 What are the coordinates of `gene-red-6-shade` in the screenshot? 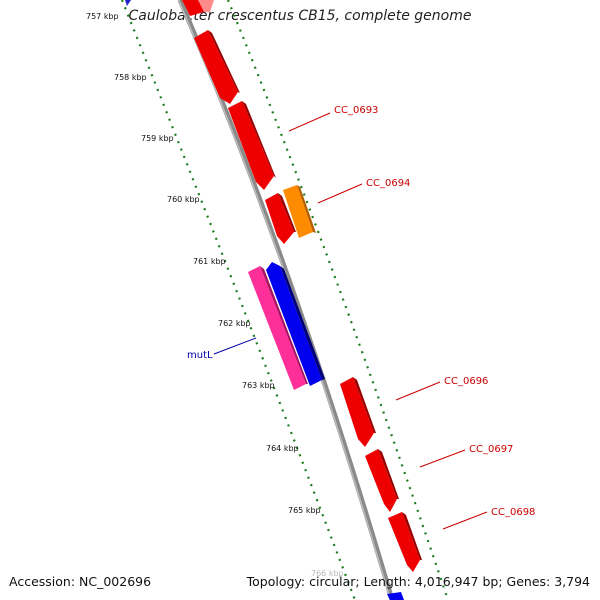 It's located at (412, 536).